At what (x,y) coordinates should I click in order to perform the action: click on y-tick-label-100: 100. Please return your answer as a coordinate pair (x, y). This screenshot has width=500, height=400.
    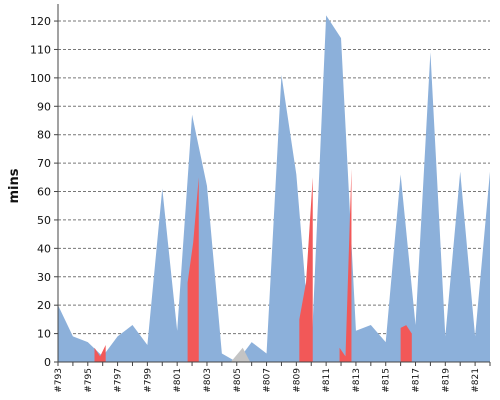
    Looking at the image, I should click on (40, 78).